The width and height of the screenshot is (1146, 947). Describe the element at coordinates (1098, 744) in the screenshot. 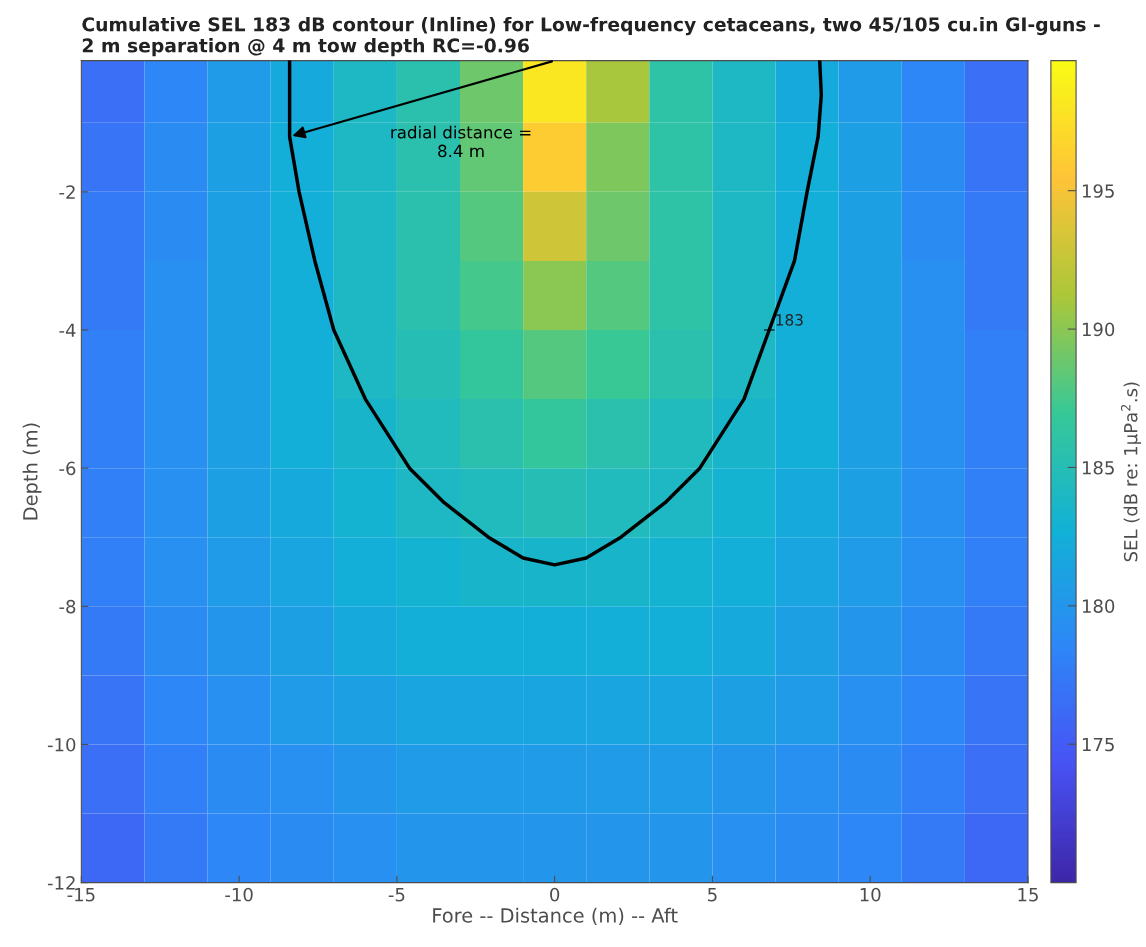

I see `color-bar-label: 175` at that location.